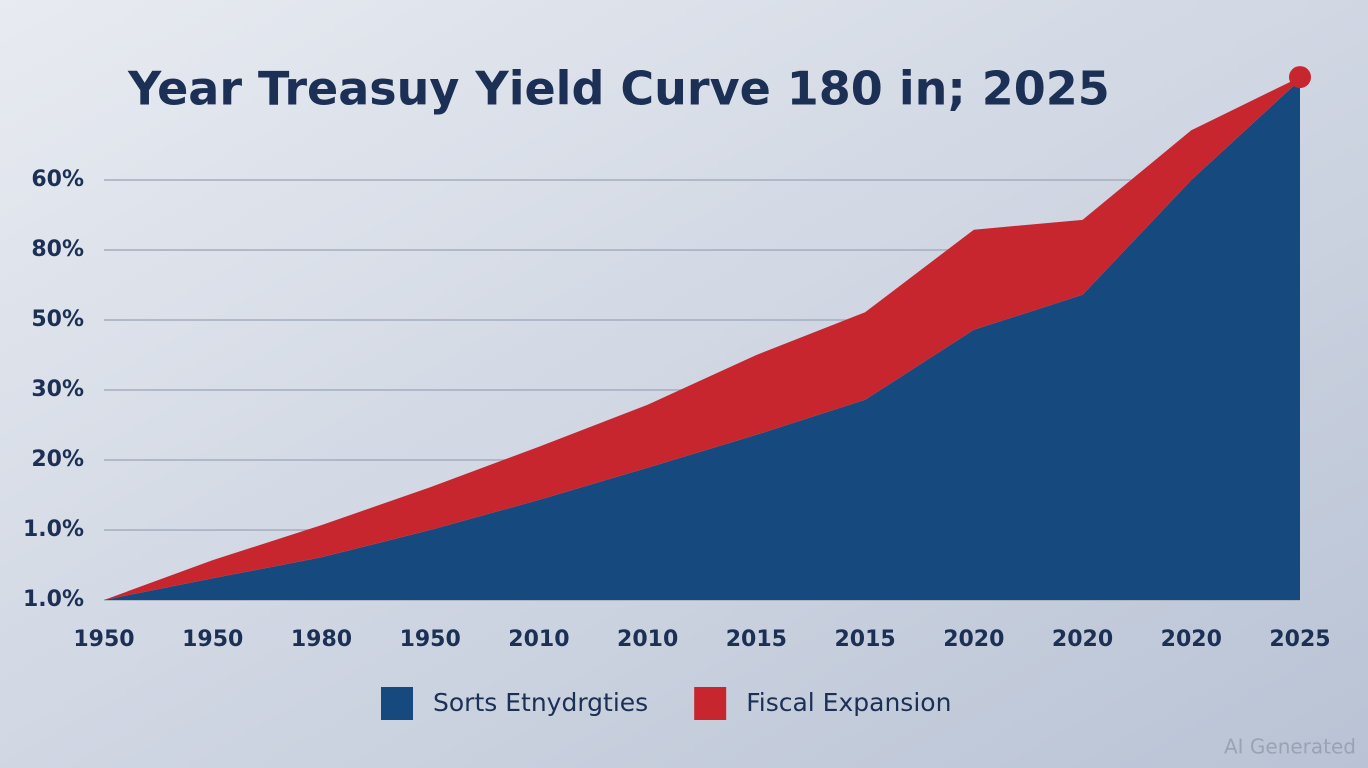 This screenshot has width=1368, height=768. What do you see at coordinates (1299, 639) in the screenshot?
I see `x-tick-label: 2025` at bounding box center [1299, 639].